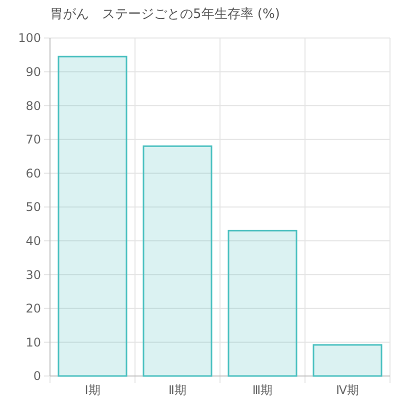  Describe the element at coordinates (33, 105) in the screenshot. I see `y-tick-label: 80` at that location.